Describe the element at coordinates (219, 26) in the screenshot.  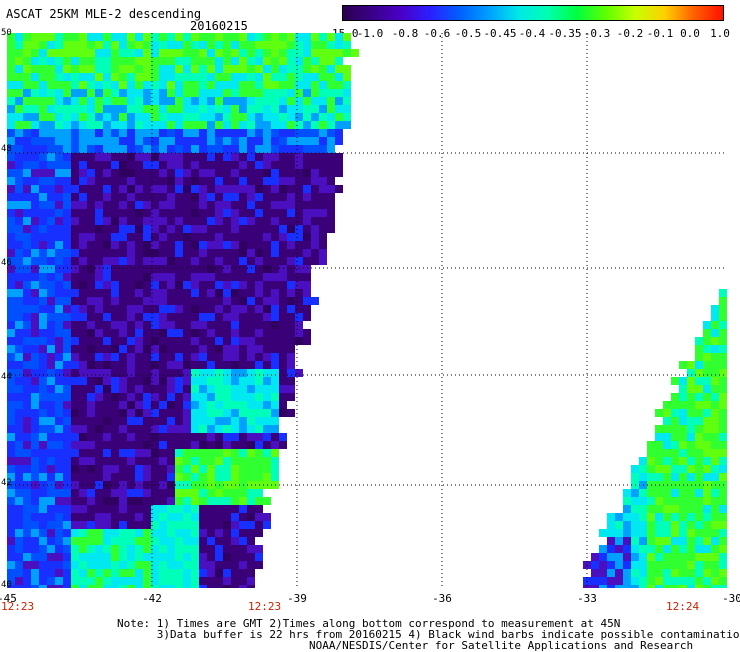
I see `map-date: 20160215` at that location.